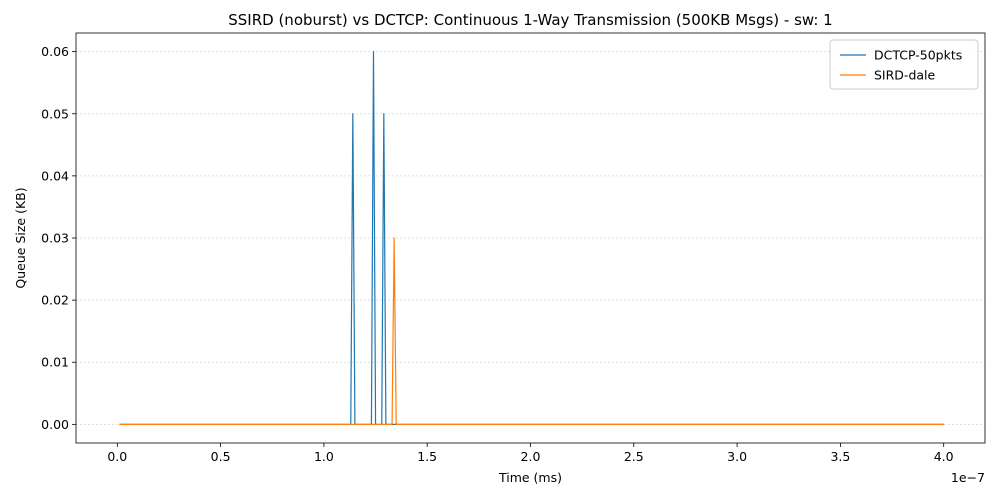 The image size is (1000, 504). What do you see at coordinates (840, 456) in the screenshot?
I see `x-tick-label: 3.5` at bounding box center [840, 456].